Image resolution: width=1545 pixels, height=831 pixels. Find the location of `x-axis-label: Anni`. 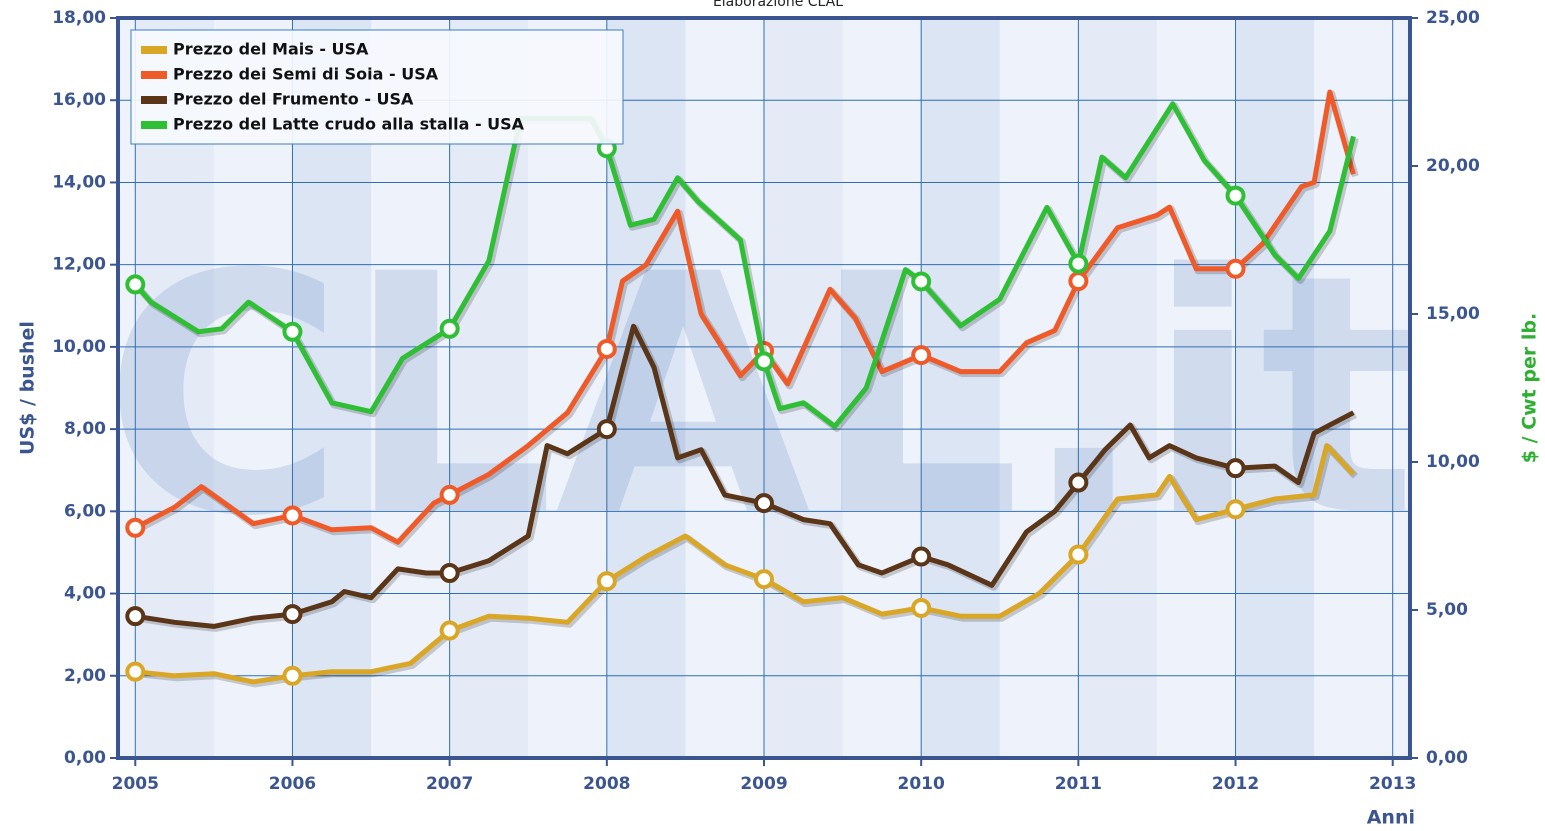

x-axis-label: Anni is located at coordinates (1391, 818).